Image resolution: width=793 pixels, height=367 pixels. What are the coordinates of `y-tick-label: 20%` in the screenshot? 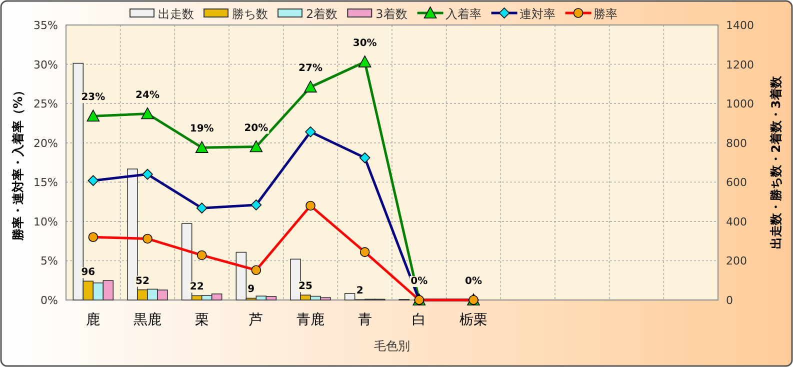 It's located at (46, 143).